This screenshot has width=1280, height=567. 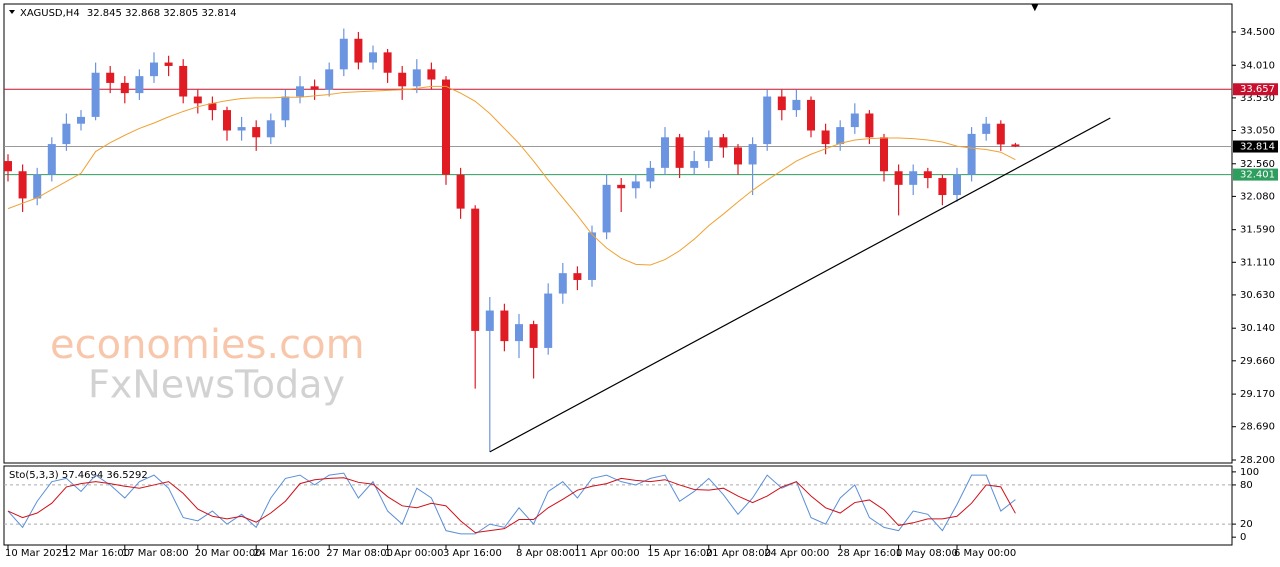 I want to click on stoch-tick-label: 100, so click(x=1249, y=472).